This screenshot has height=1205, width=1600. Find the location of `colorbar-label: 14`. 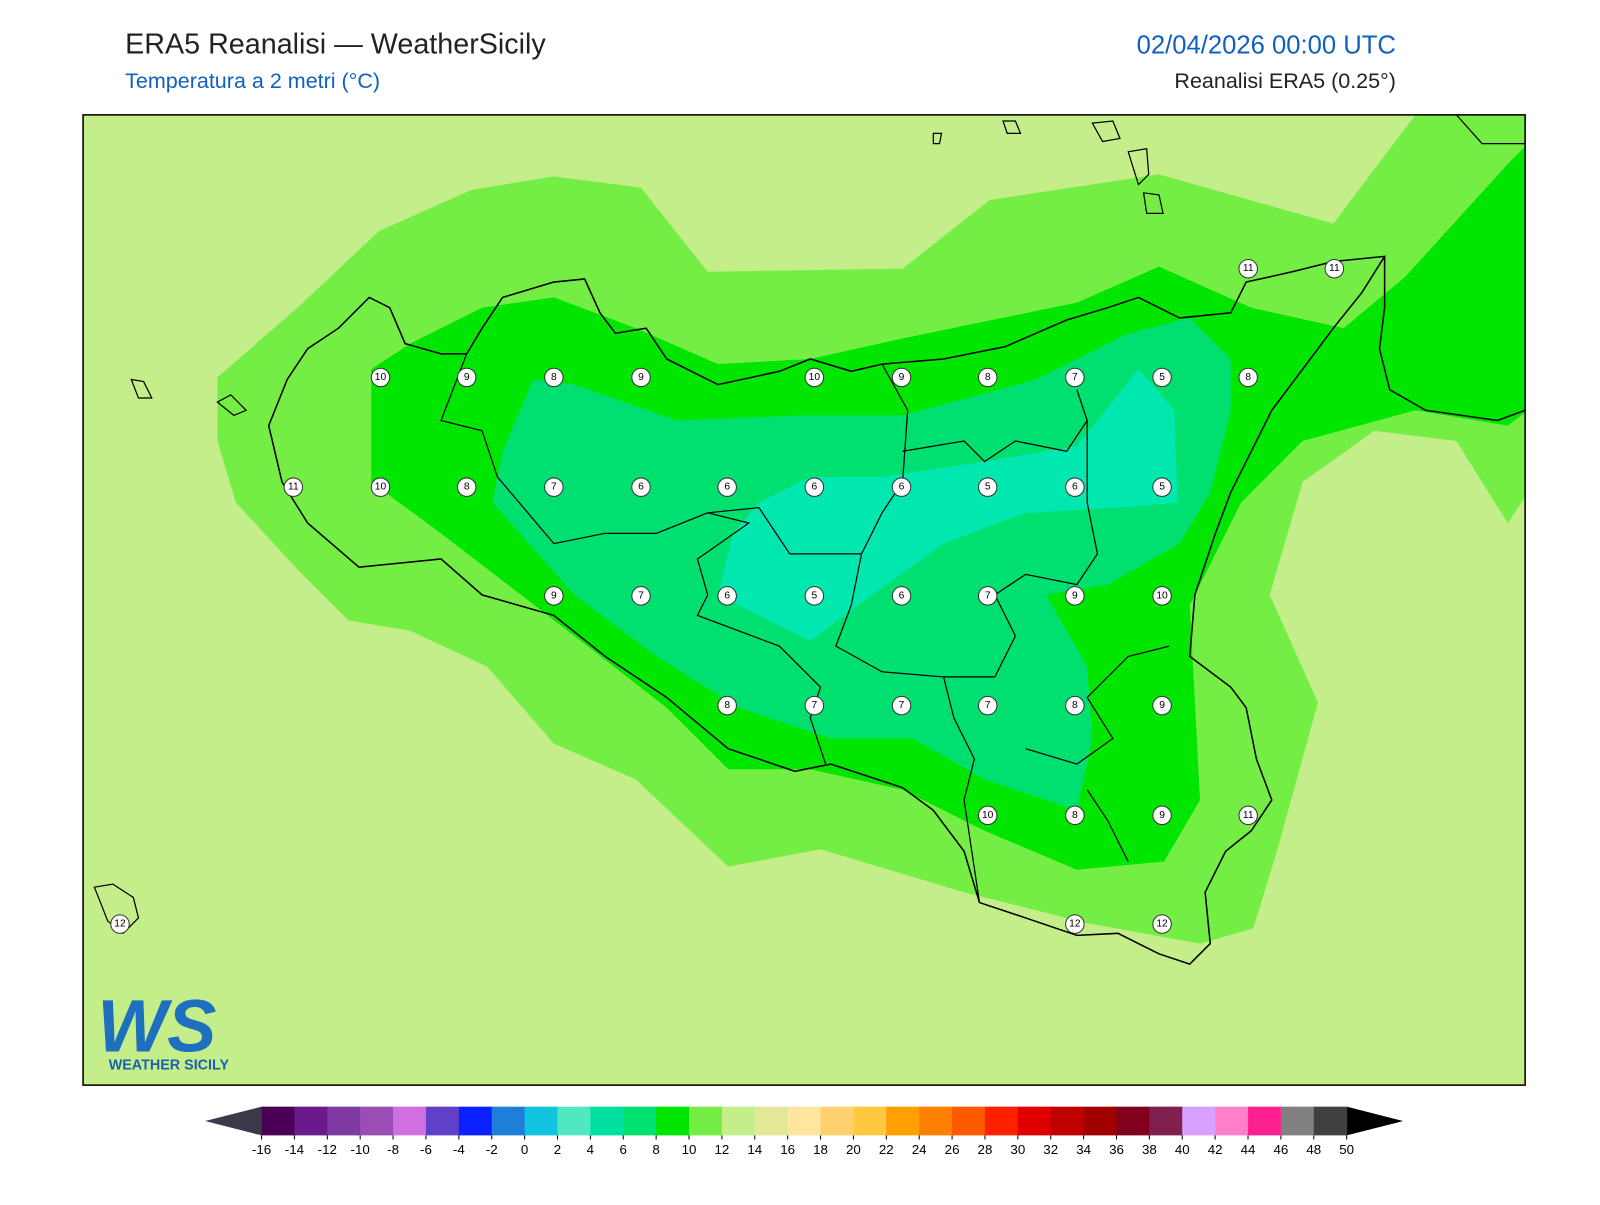

colorbar-label: 14 is located at coordinates (754, 1149).